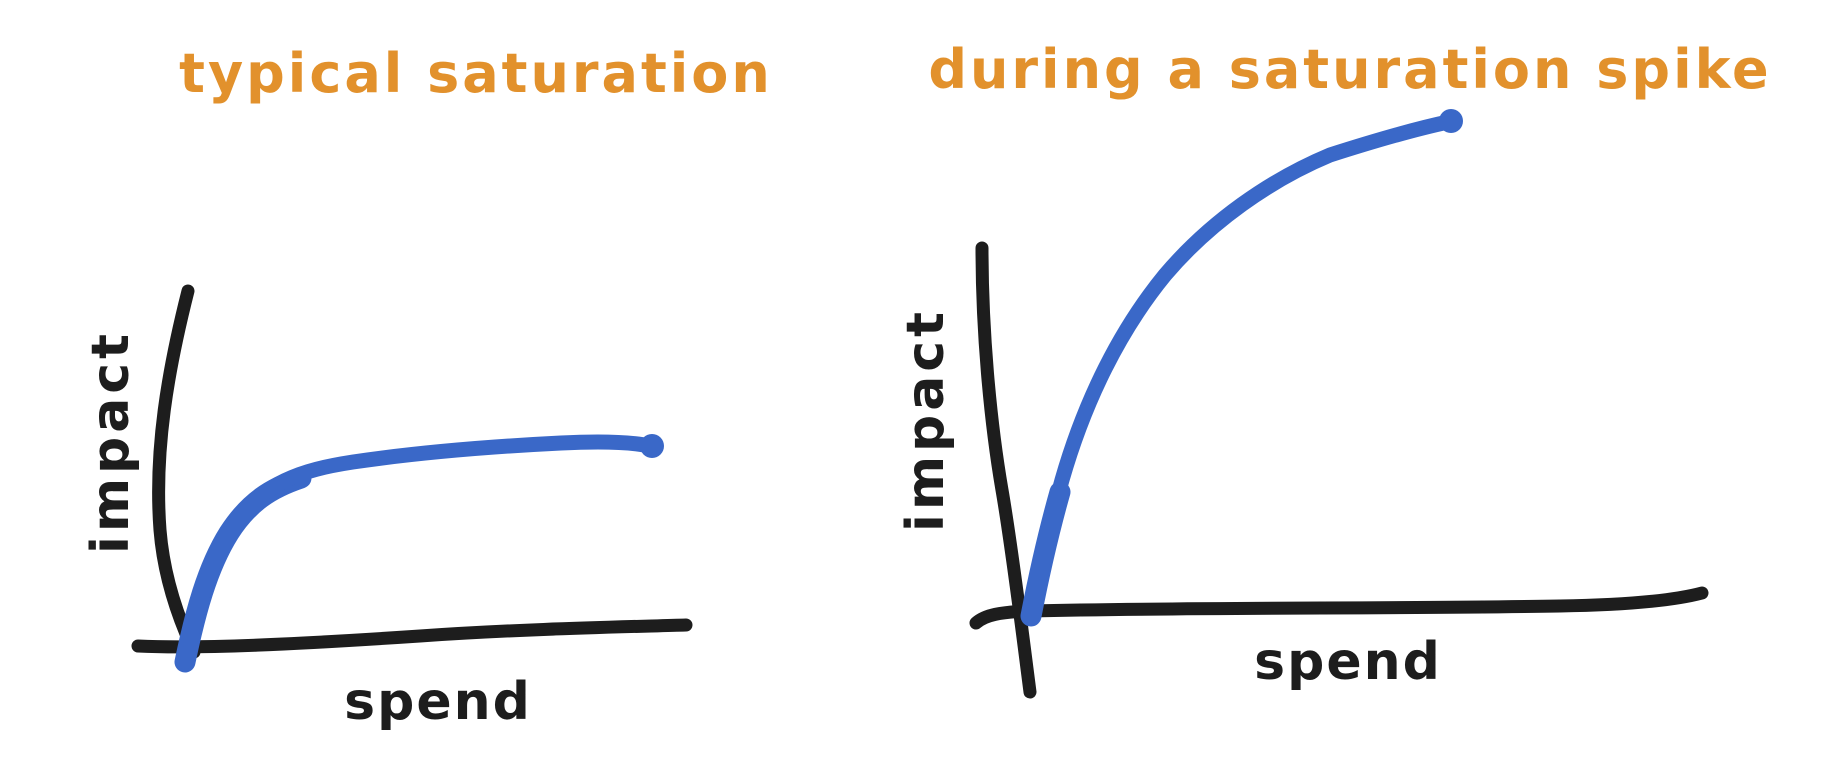 The height and width of the screenshot is (768, 1824). What do you see at coordinates (1451, 121) in the screenshot?
I see `right-curve-end-dot` at bounding box center [1451, 121].